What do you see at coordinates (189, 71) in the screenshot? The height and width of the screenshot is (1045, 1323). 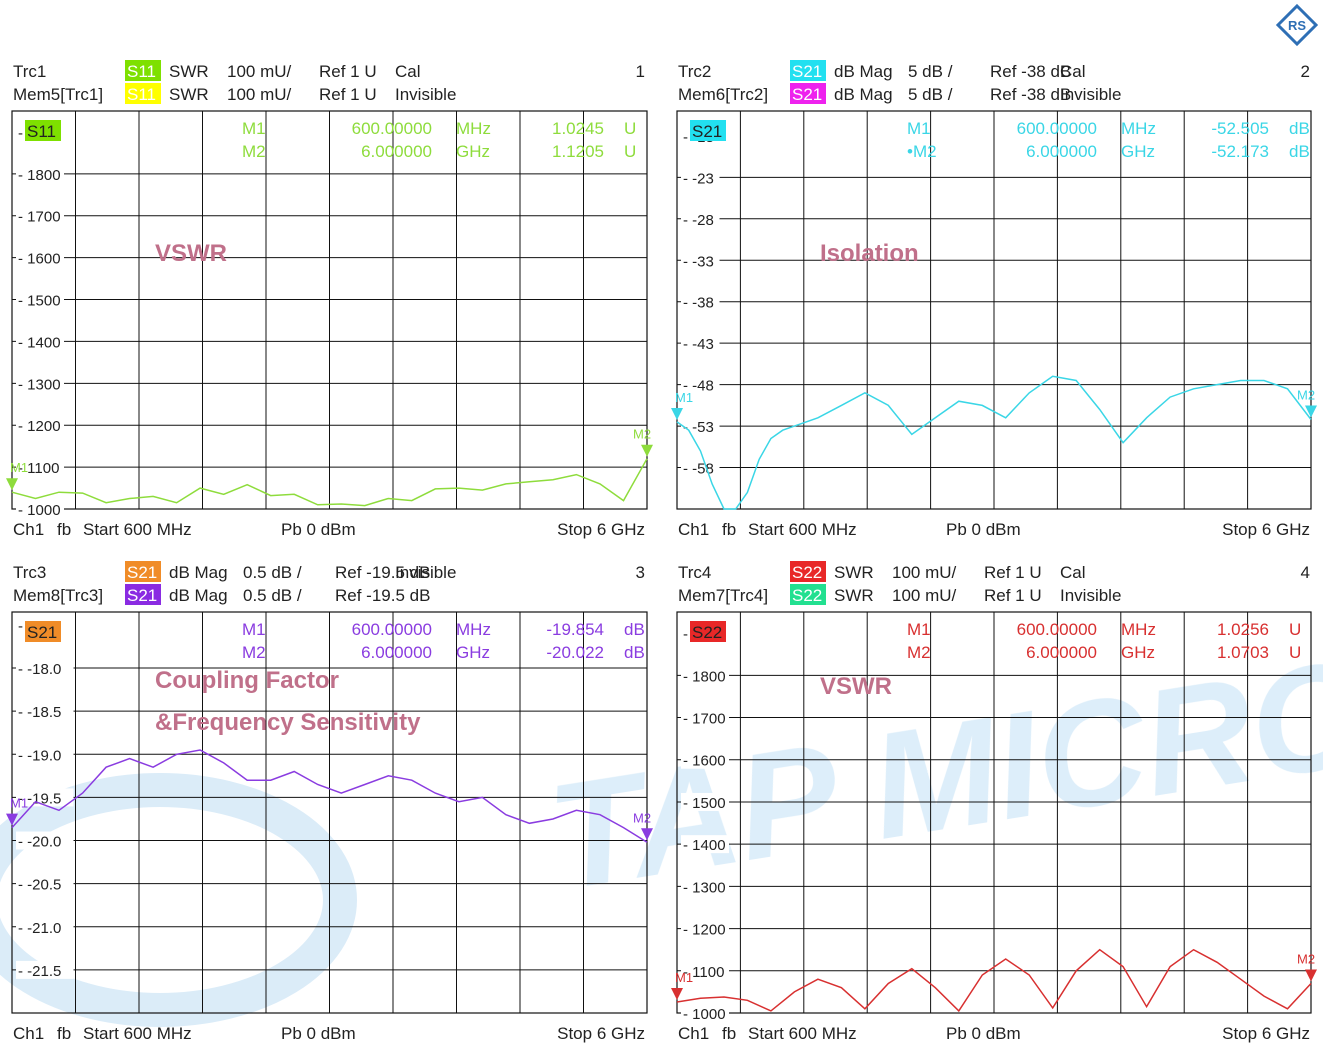 I see `trace-format: SWR` at bounding box center [189, 71].